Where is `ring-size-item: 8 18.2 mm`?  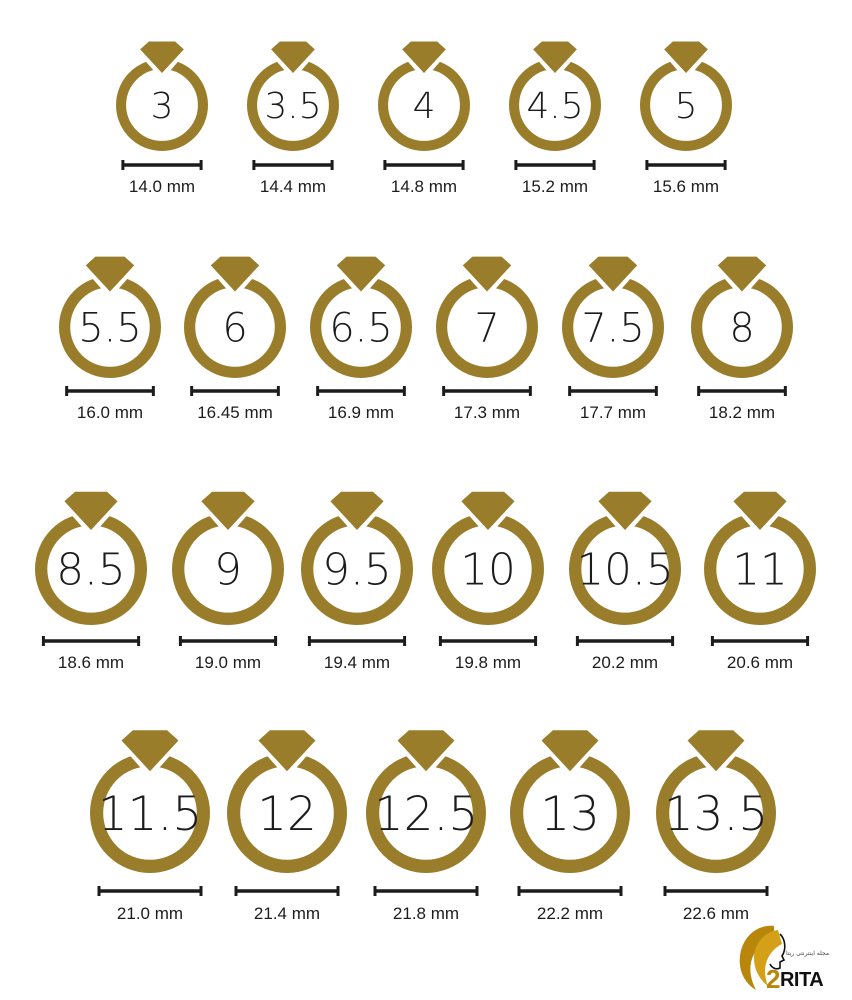 ring-size-item: 8 18.2 mm is located at coordinates (741, 336).